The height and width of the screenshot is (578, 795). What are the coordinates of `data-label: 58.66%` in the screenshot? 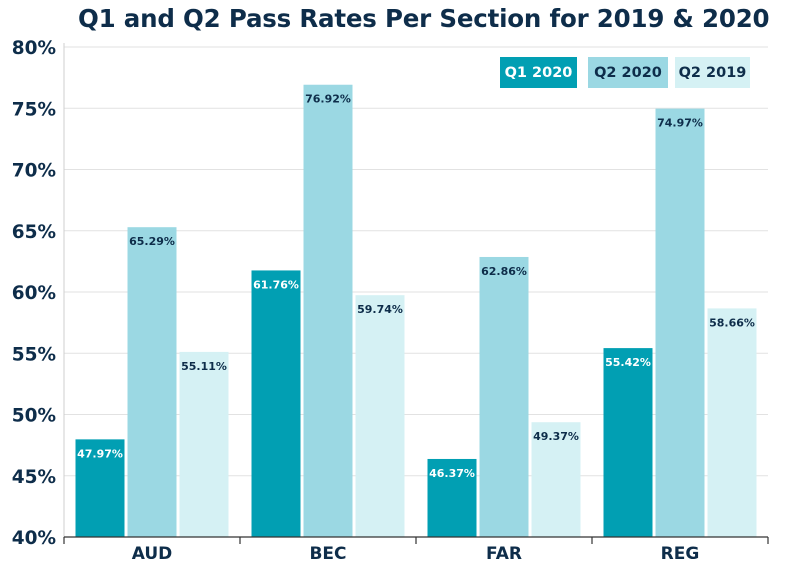 It's located at (732, 322).